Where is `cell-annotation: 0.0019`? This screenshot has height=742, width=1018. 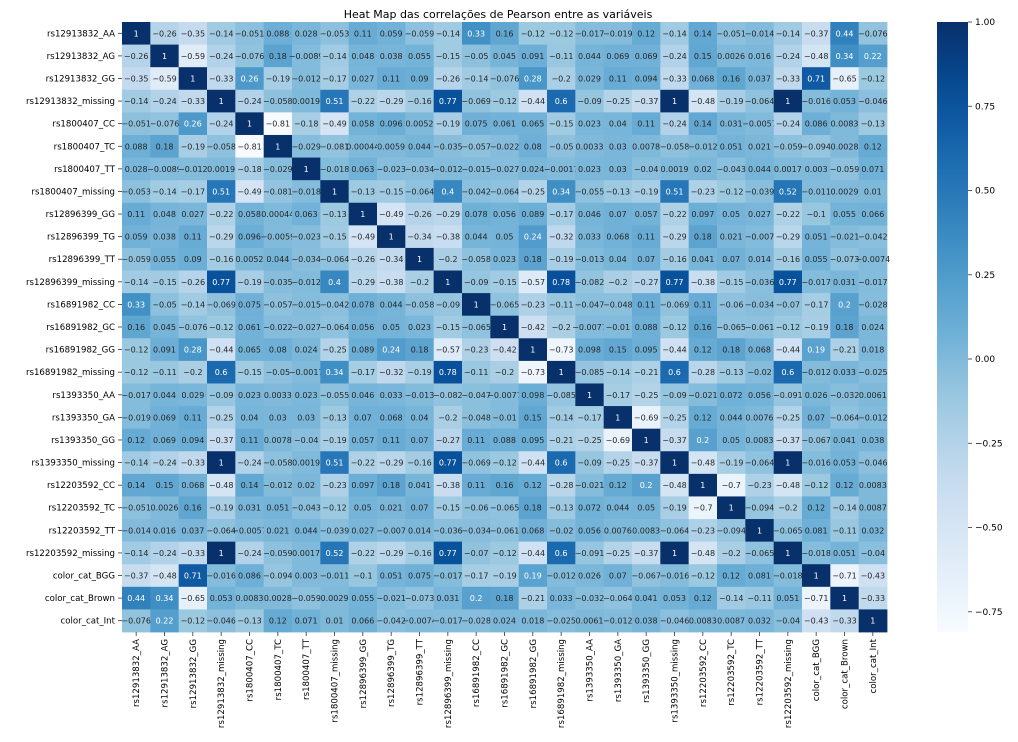 cell-annotation: 0.0019 is located at coordinates (306, 101).